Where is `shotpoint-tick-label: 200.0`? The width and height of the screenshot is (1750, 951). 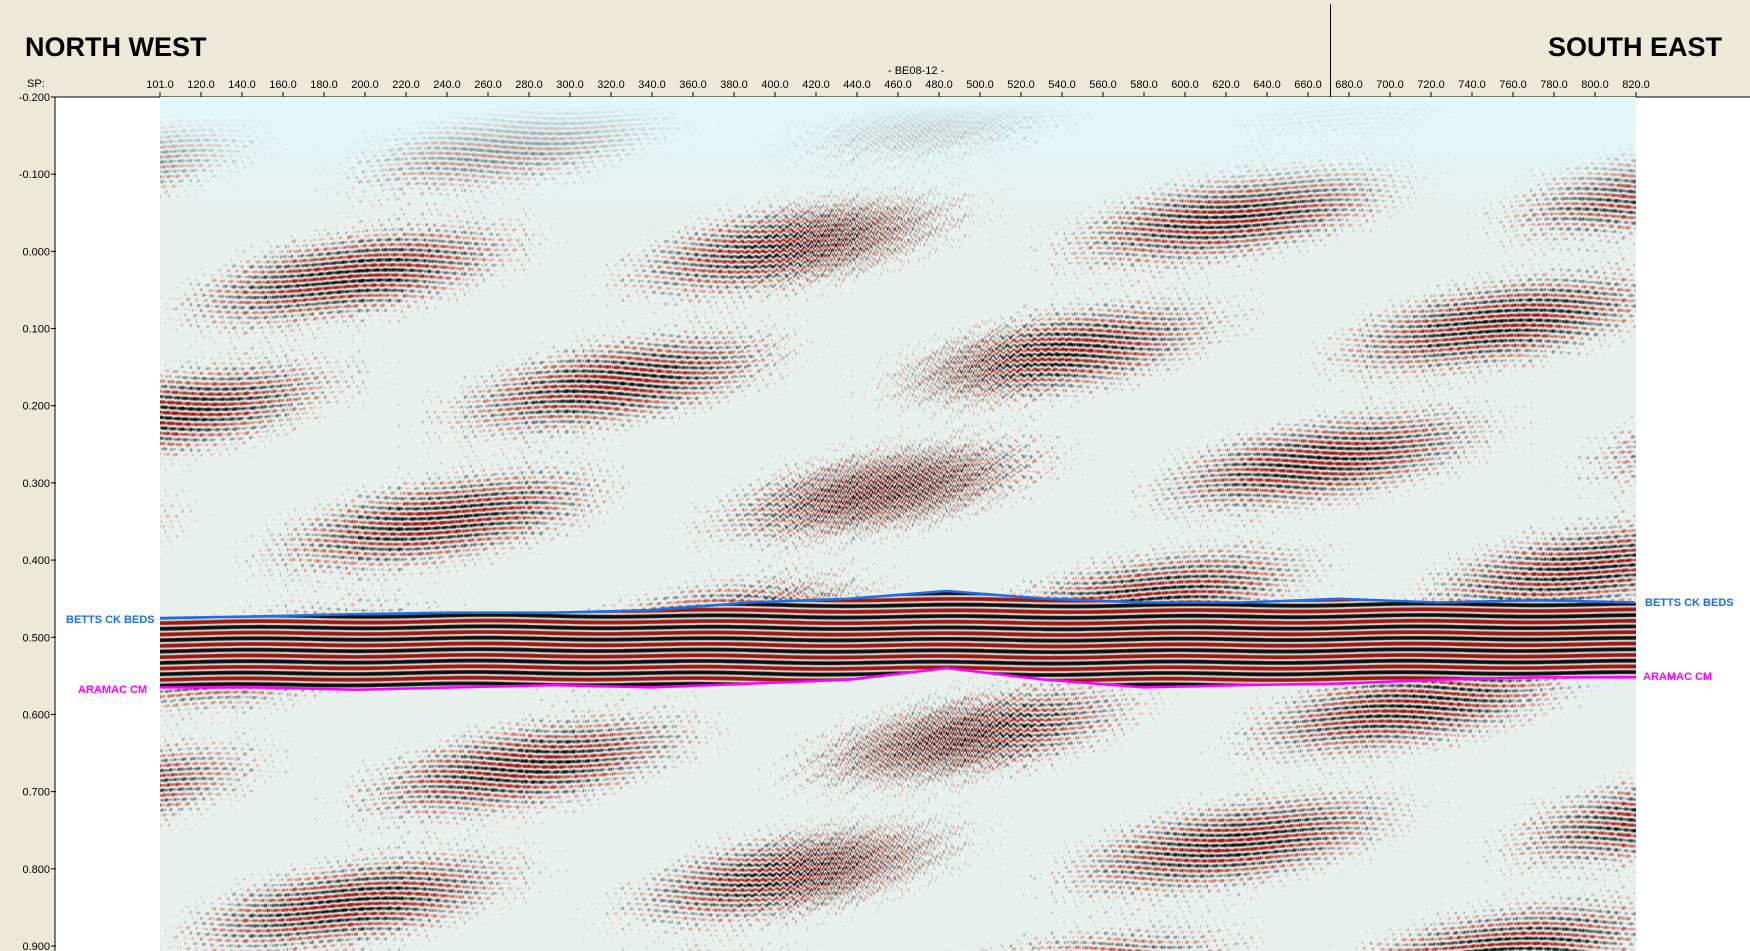
shotpoint-tick-label: 200.0 is located at coordinates (365, 85).